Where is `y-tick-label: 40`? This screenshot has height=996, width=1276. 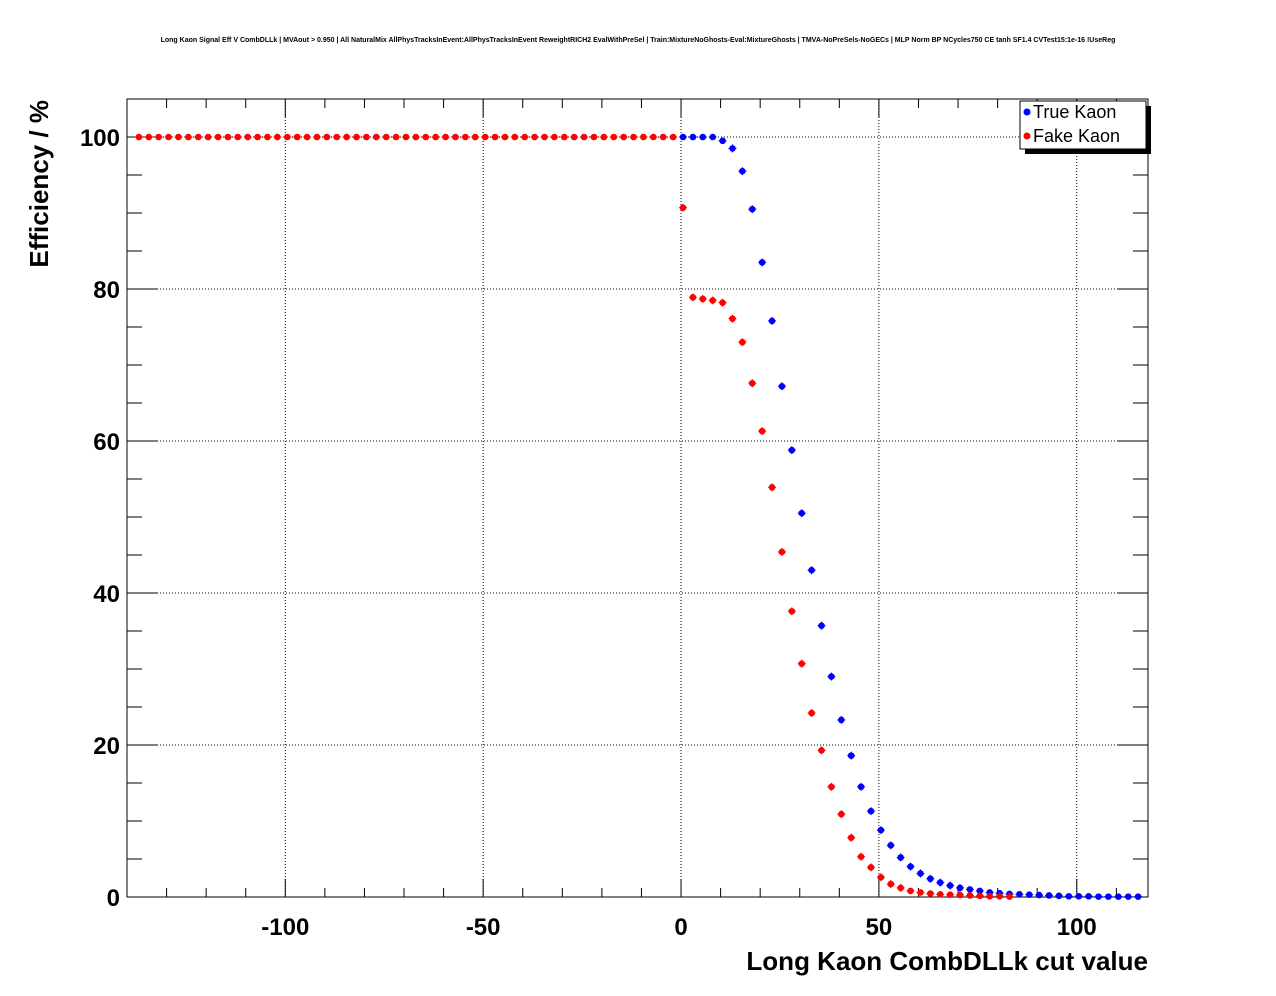
y-tick-label: 40 is located at coordinates (106, 594).